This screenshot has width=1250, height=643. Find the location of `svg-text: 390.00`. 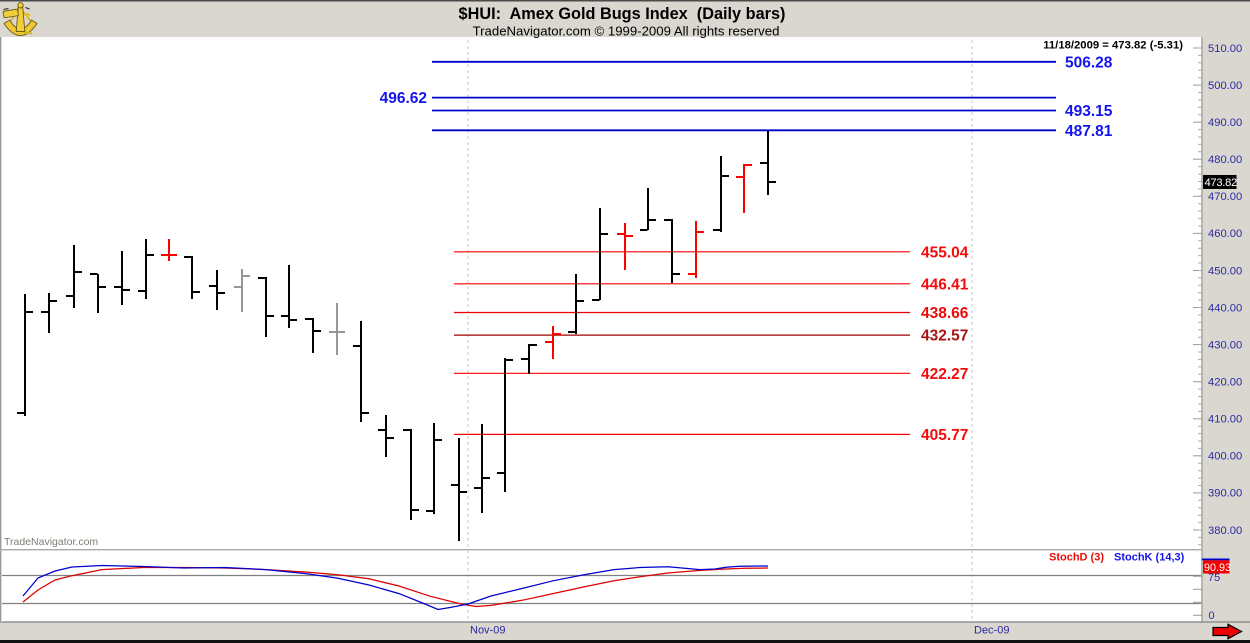

svg-text: 390.00 is located at coordinates (1225, 494).